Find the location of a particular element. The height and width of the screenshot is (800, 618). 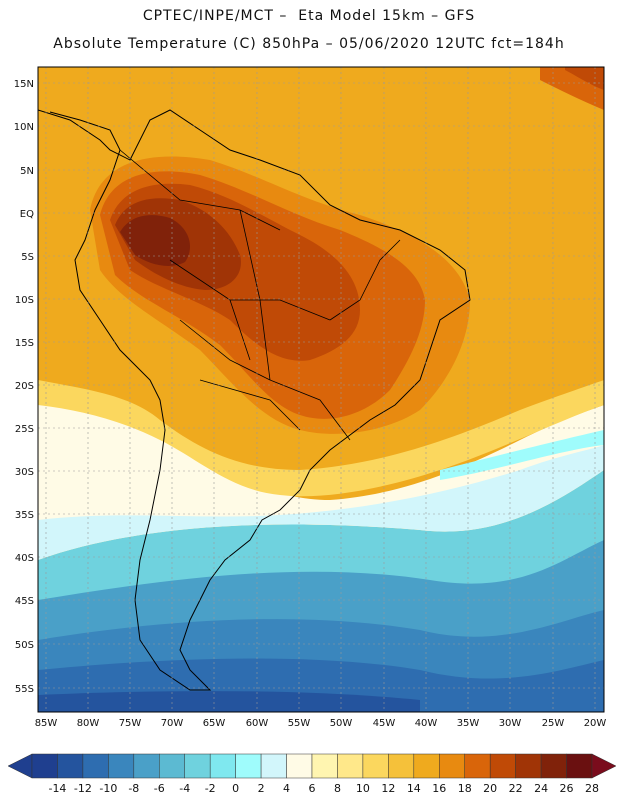

colorbar-label: 22 is located at coordinates (516, 788).